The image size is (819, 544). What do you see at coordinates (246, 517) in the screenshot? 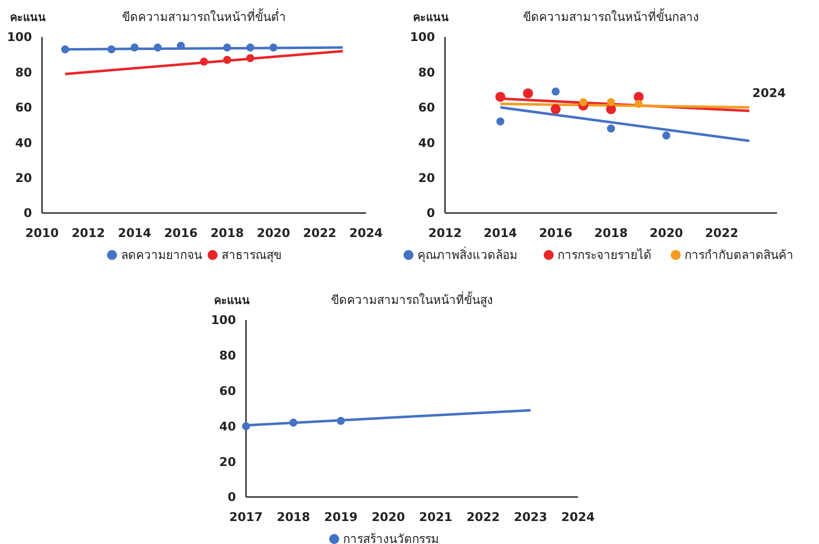
I see `x-tick-label: 2017` at bounding box center [246, 517].